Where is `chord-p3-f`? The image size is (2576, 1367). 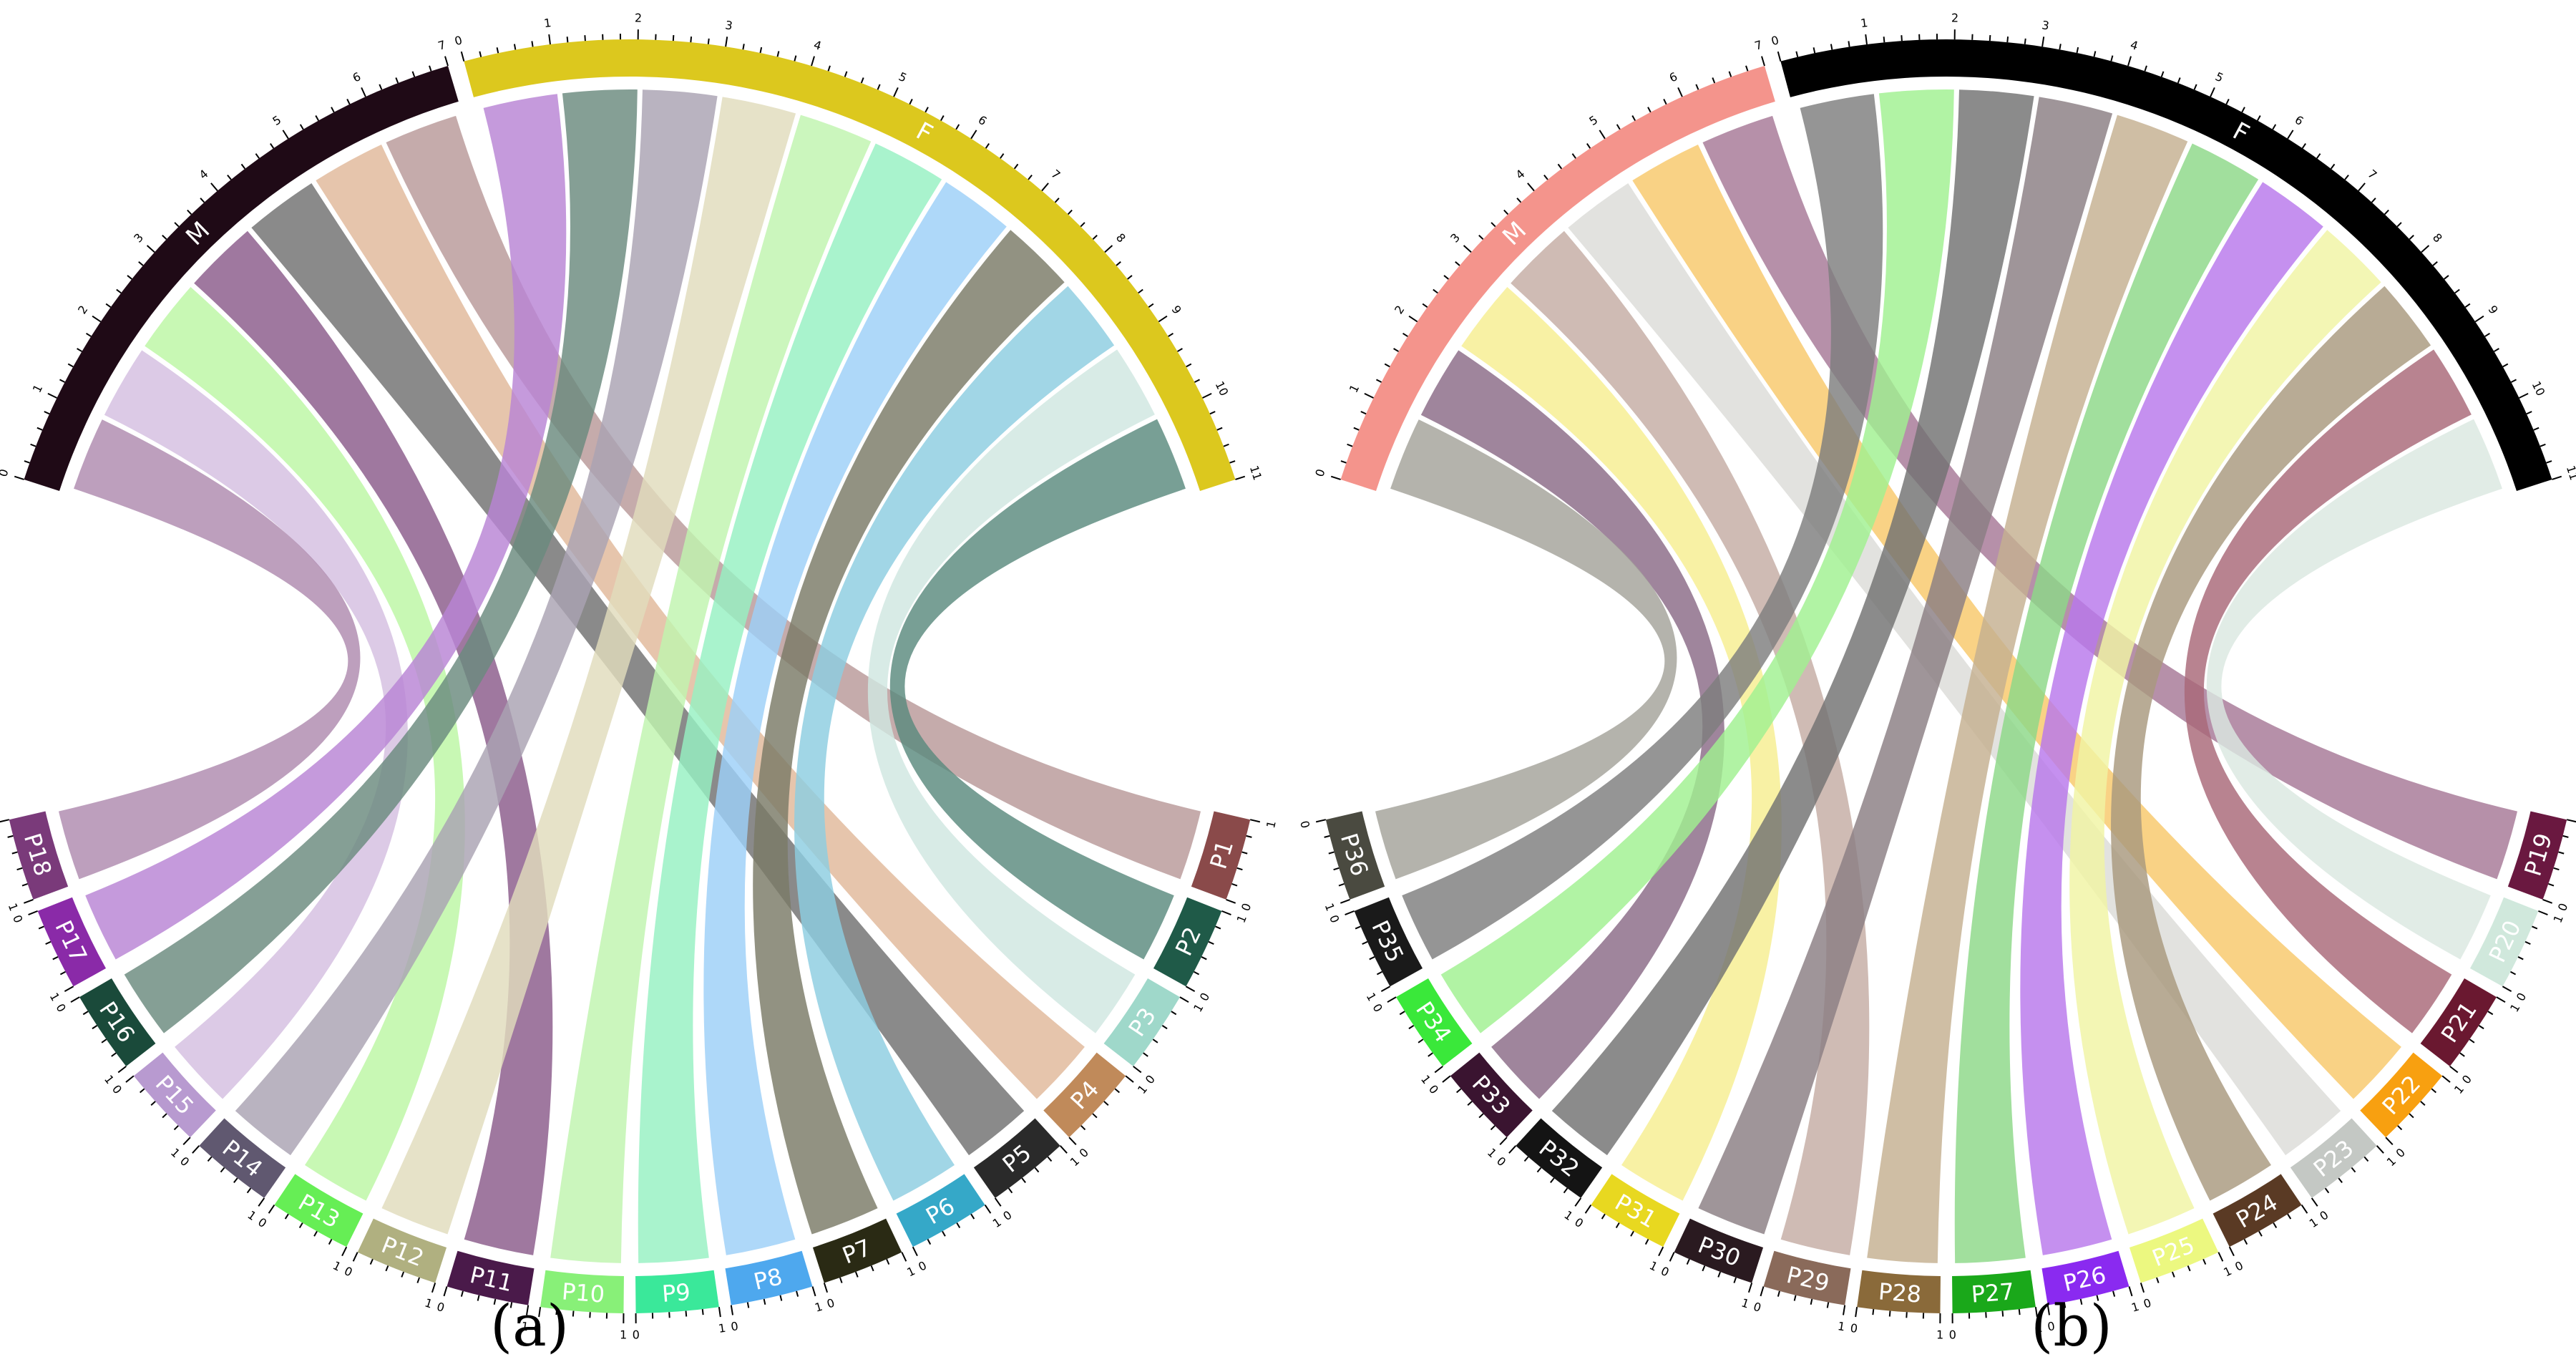
chord-p3-f is located at coordinates (1011, 691).